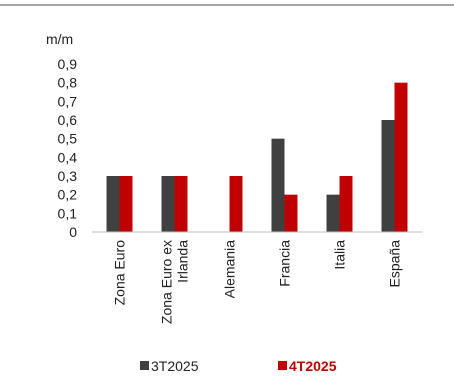 This screenshot has height=379, width=454. I want to click on x-category-label: Zona Euro exIrlanda, so click(175, 282).